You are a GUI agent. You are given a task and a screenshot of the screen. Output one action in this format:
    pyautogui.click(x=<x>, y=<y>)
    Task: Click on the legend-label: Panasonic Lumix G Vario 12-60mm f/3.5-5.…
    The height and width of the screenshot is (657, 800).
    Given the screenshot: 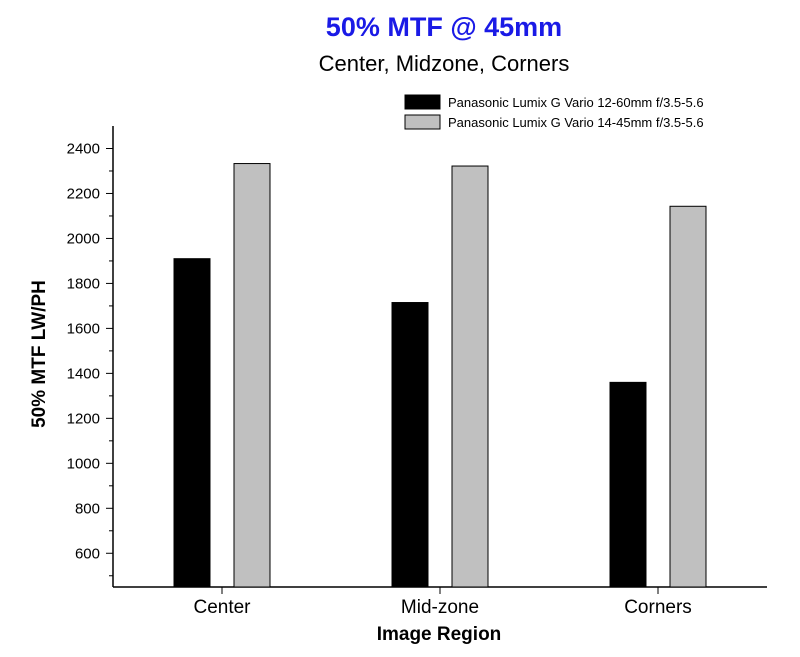 What is the action you would take?
    pyautogui.click(x=576, y=102)
    